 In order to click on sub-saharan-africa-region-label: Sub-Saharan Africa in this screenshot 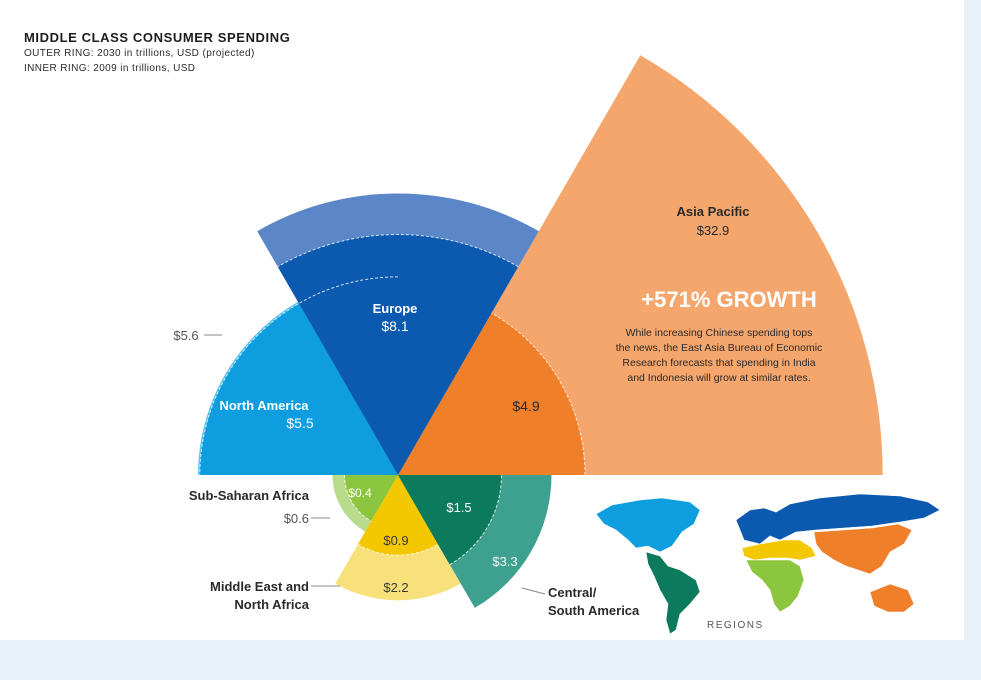, I will do `click(249, 495)`.